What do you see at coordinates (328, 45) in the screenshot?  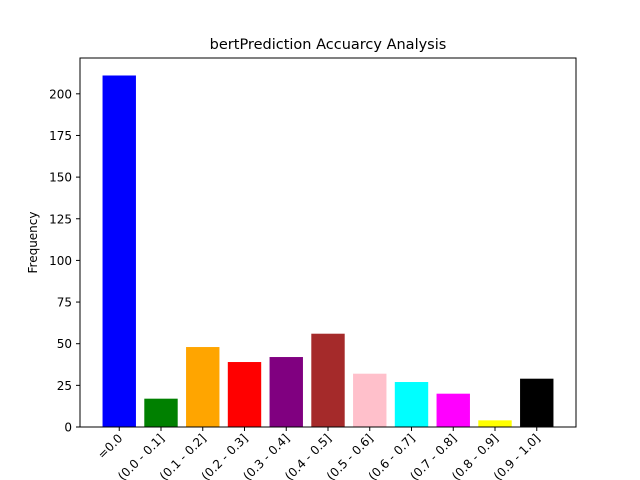 I see `chart-title: bertPrediction Accuarcy Analysis` at bounding box center [328, 45].